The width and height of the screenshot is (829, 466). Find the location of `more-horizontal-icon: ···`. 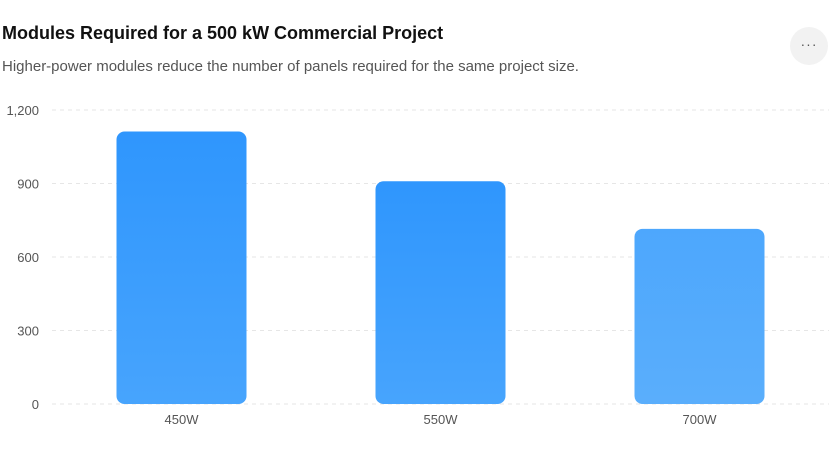

more-horizontal-icon: ··· is located at coordinates (809, 44).